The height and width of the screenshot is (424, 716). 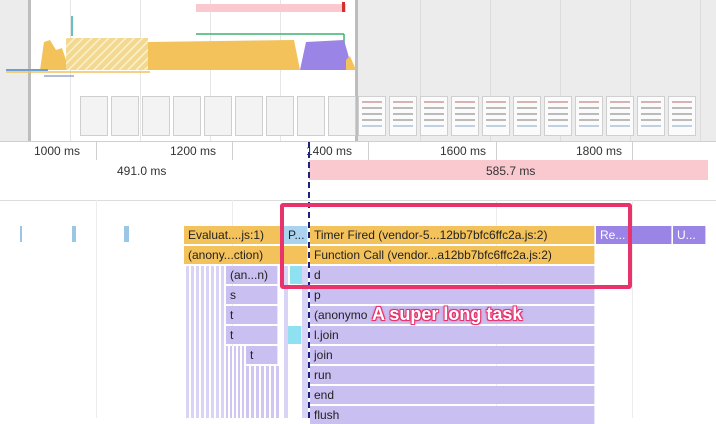 I want to click on flame-divider, so click(x=358, y=200).